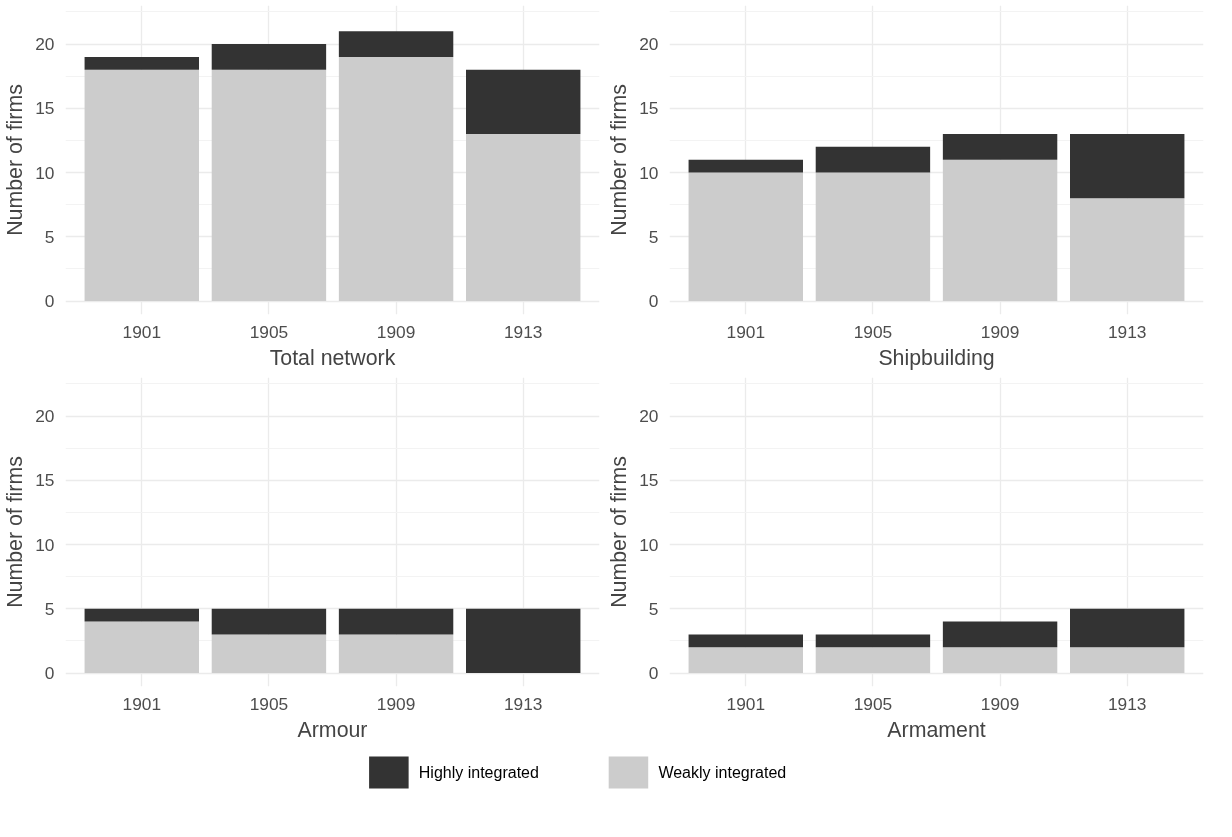 This screenshot has height=837, width=1232. I want to click on x-axis-title: Armament, so click(936, 729).